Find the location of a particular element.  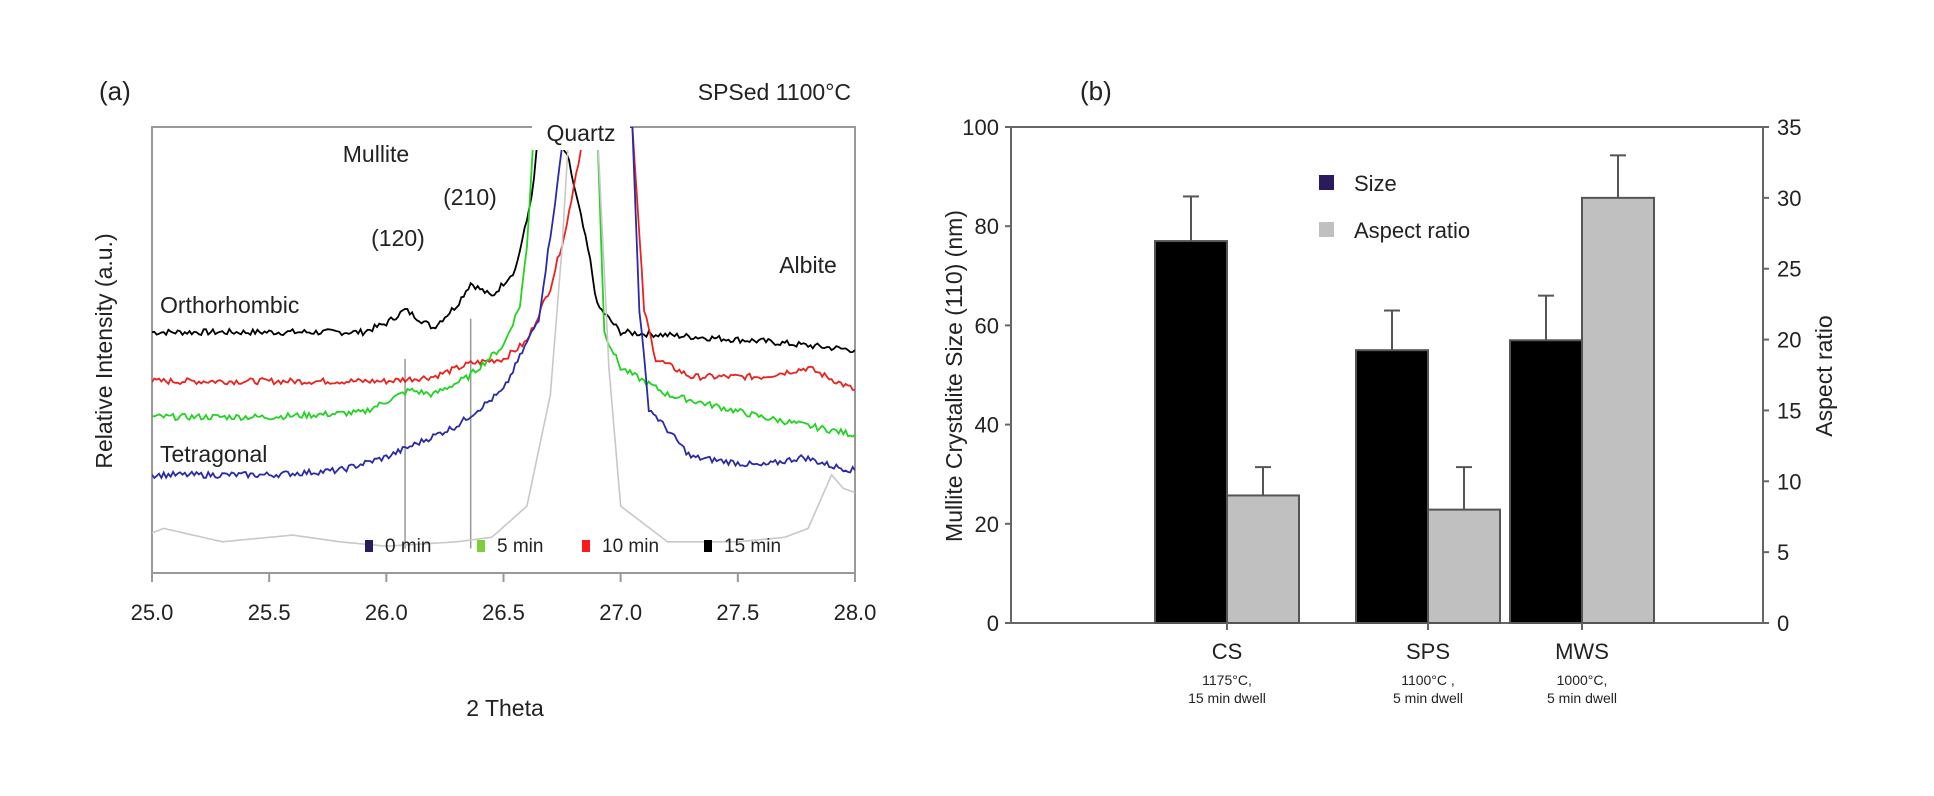

y2-tick-label: 10 is located at coordinates (1789, 481).